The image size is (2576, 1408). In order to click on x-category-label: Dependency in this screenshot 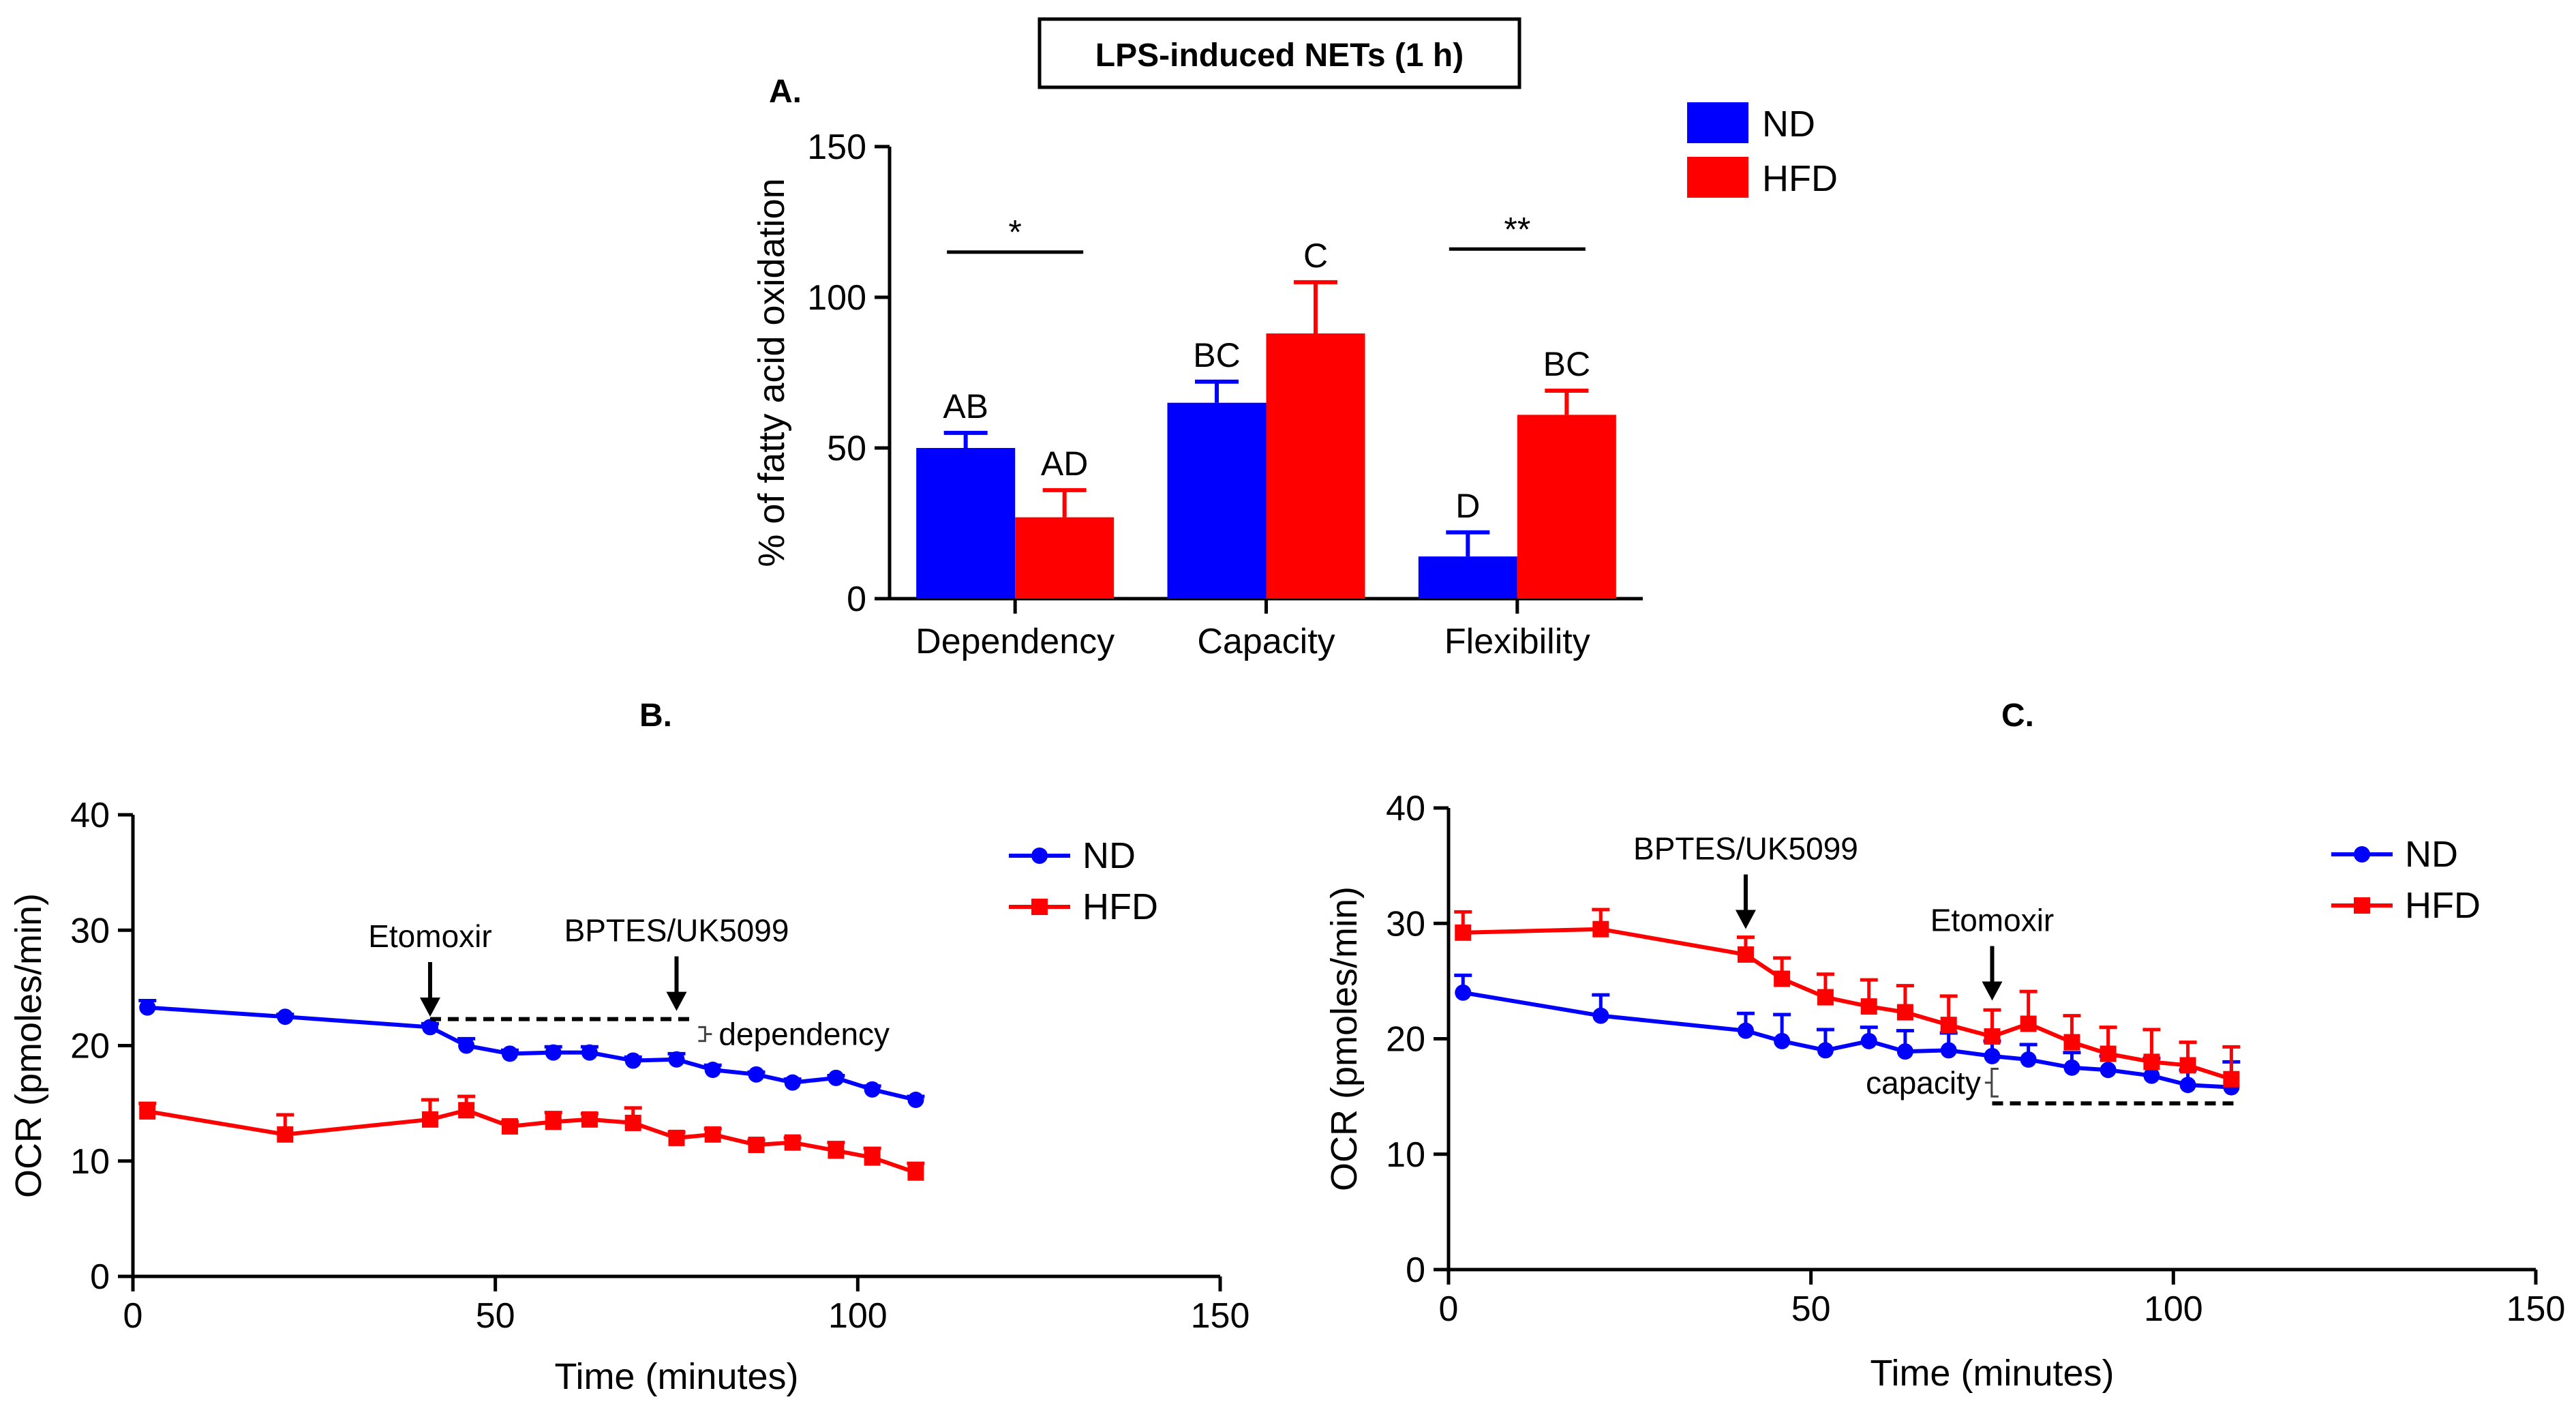, I will do `click(1015, 641)`.